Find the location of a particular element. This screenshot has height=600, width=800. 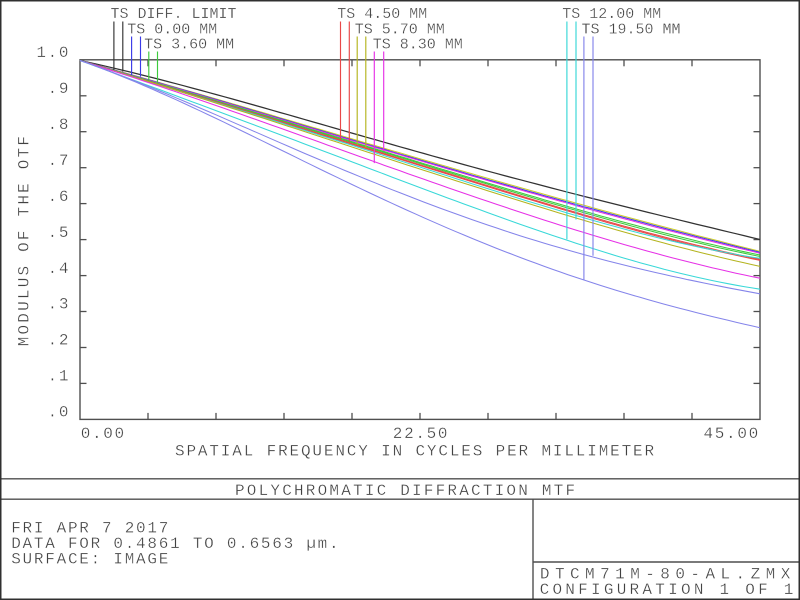

svg-text: 45.00 is located at coordinates (732, 434).